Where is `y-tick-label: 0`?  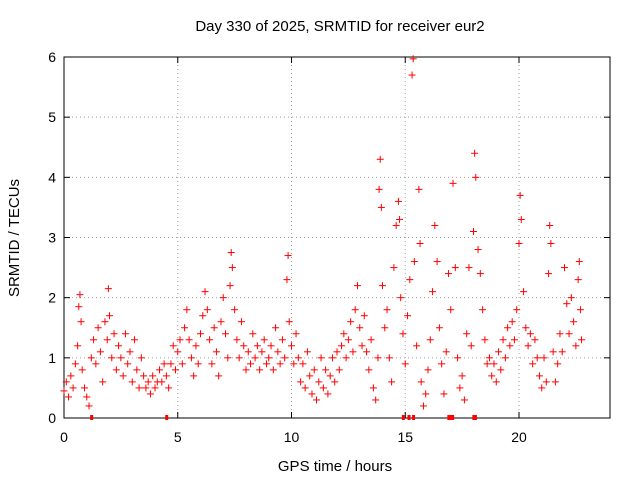 y-tick-label: 0 is located at coordinates (52, 418).